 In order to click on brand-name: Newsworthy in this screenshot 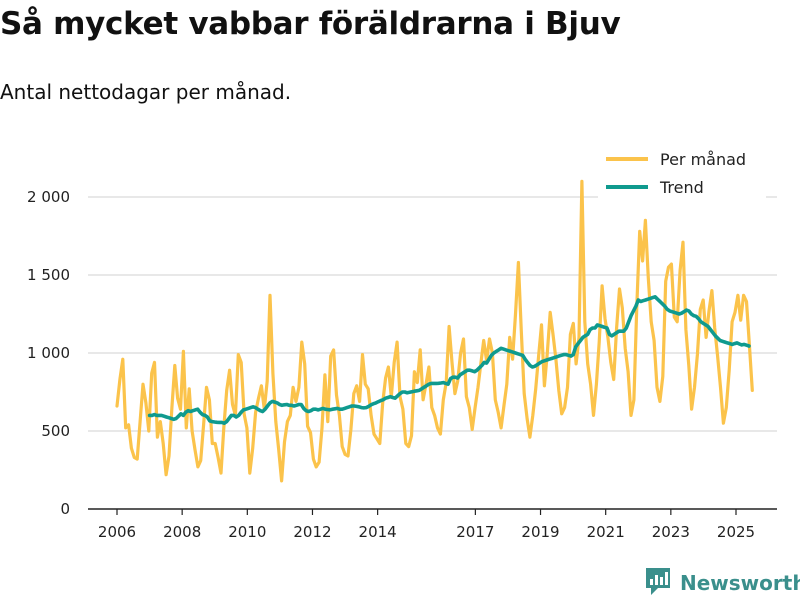, I will do `click(740, 583)`.